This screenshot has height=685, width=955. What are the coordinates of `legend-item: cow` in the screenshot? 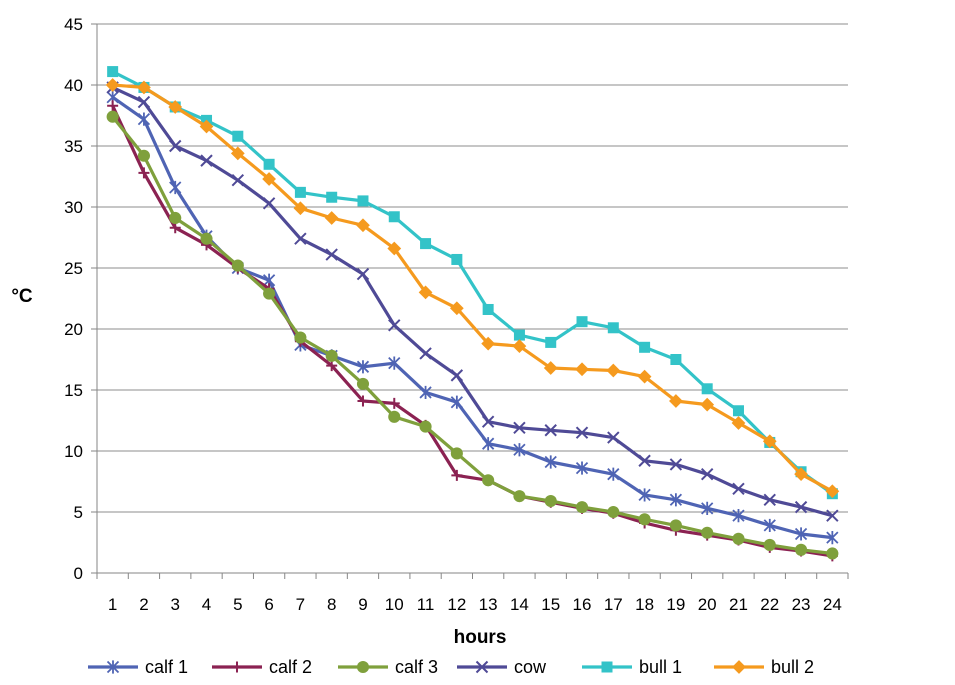 It's located at (502, 667).